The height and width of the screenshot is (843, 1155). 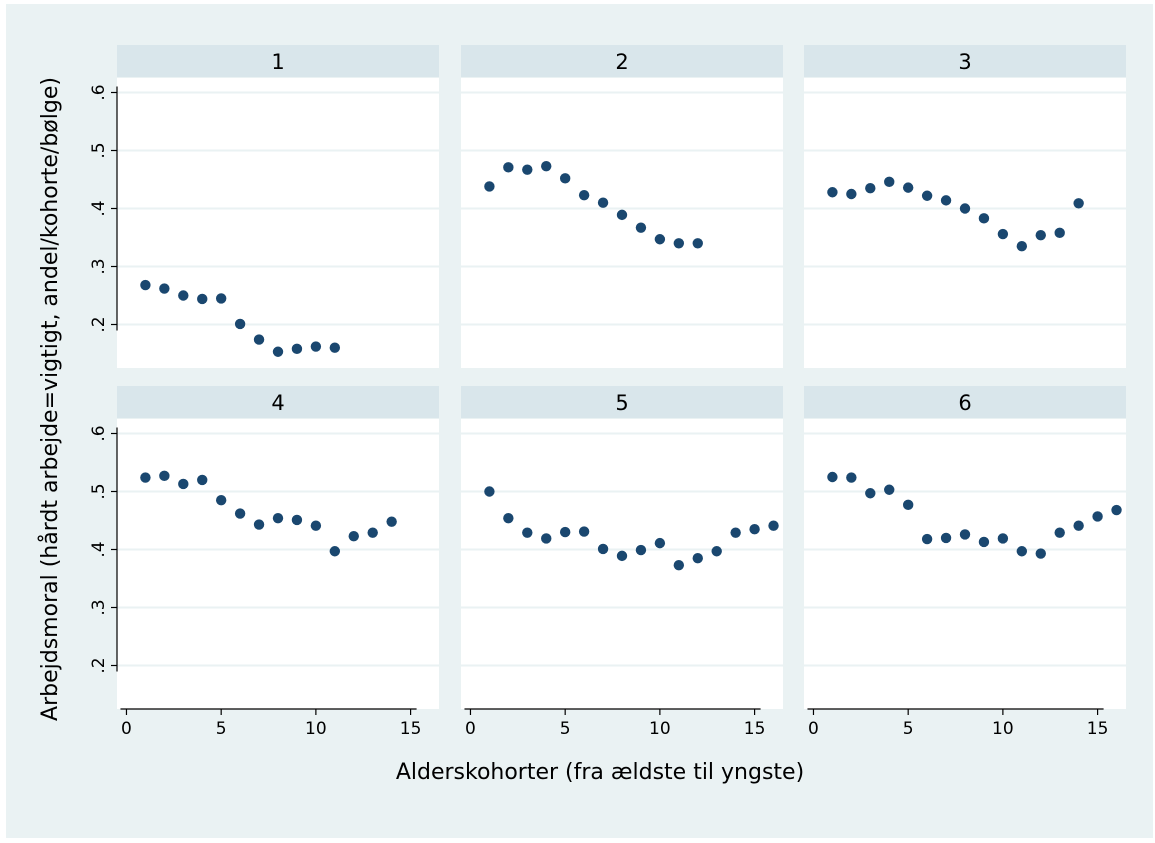 I want to click on panel-title: 6, so click(x=964, y=403).